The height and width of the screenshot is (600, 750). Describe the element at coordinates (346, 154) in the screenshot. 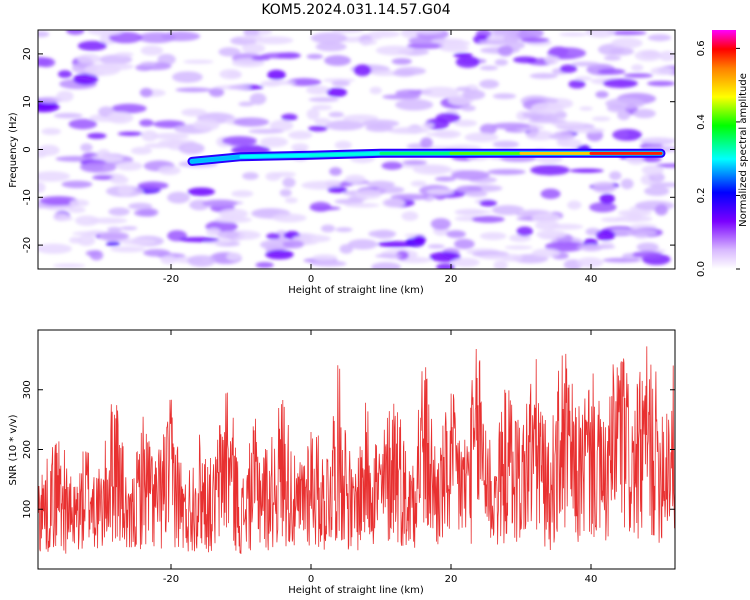

I see `heatmap-ridge-segment` at that location.